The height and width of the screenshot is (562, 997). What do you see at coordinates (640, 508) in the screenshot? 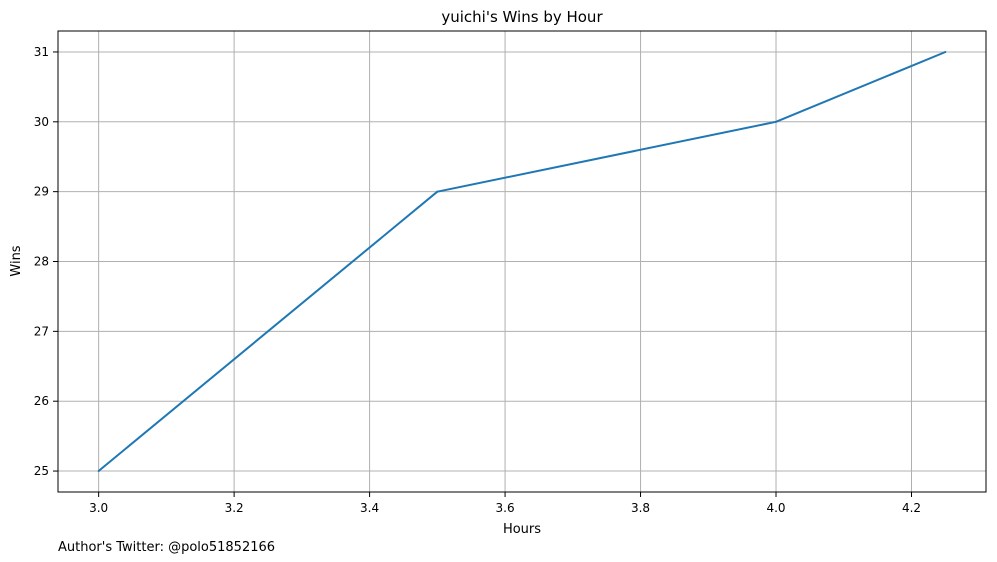
I see `x-tick-label: 3.8` at bounding box center [640, 508].